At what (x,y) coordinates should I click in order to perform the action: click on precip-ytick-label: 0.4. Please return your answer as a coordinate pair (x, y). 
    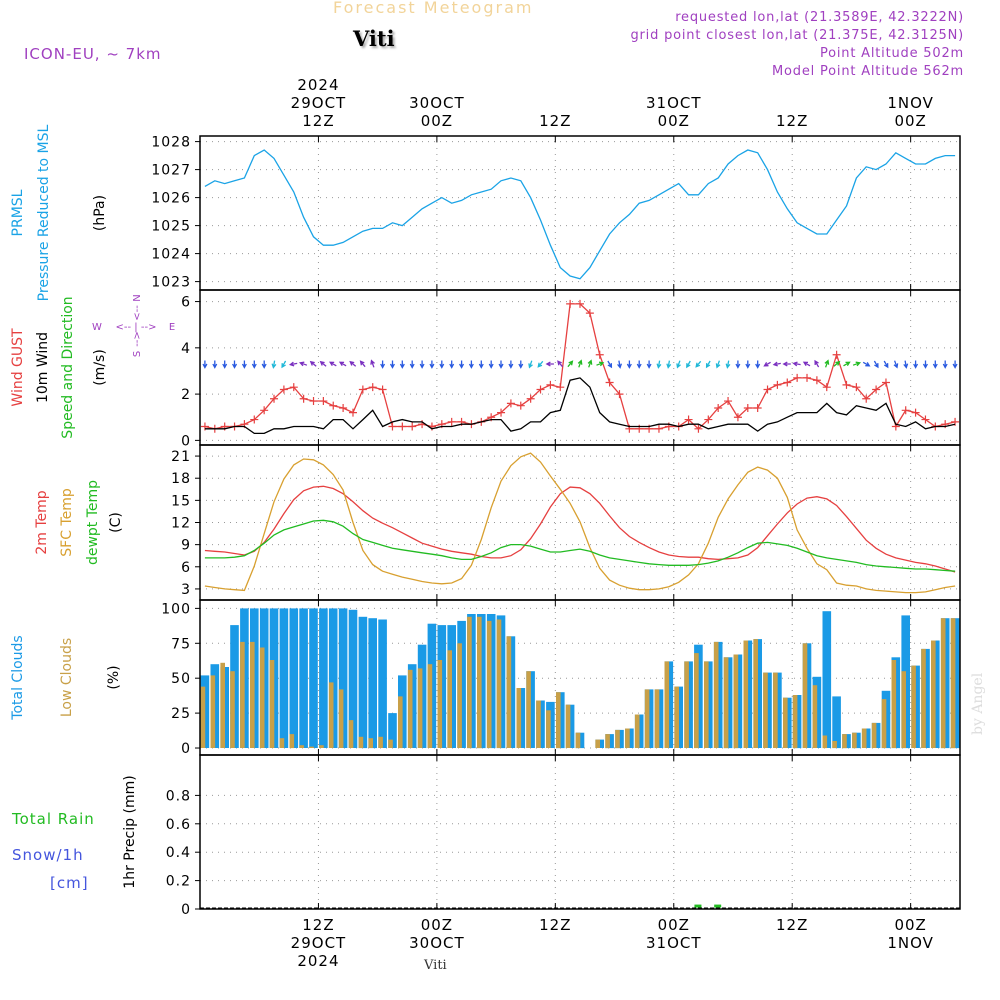
    Looking at the image, I should click on (178, 853).